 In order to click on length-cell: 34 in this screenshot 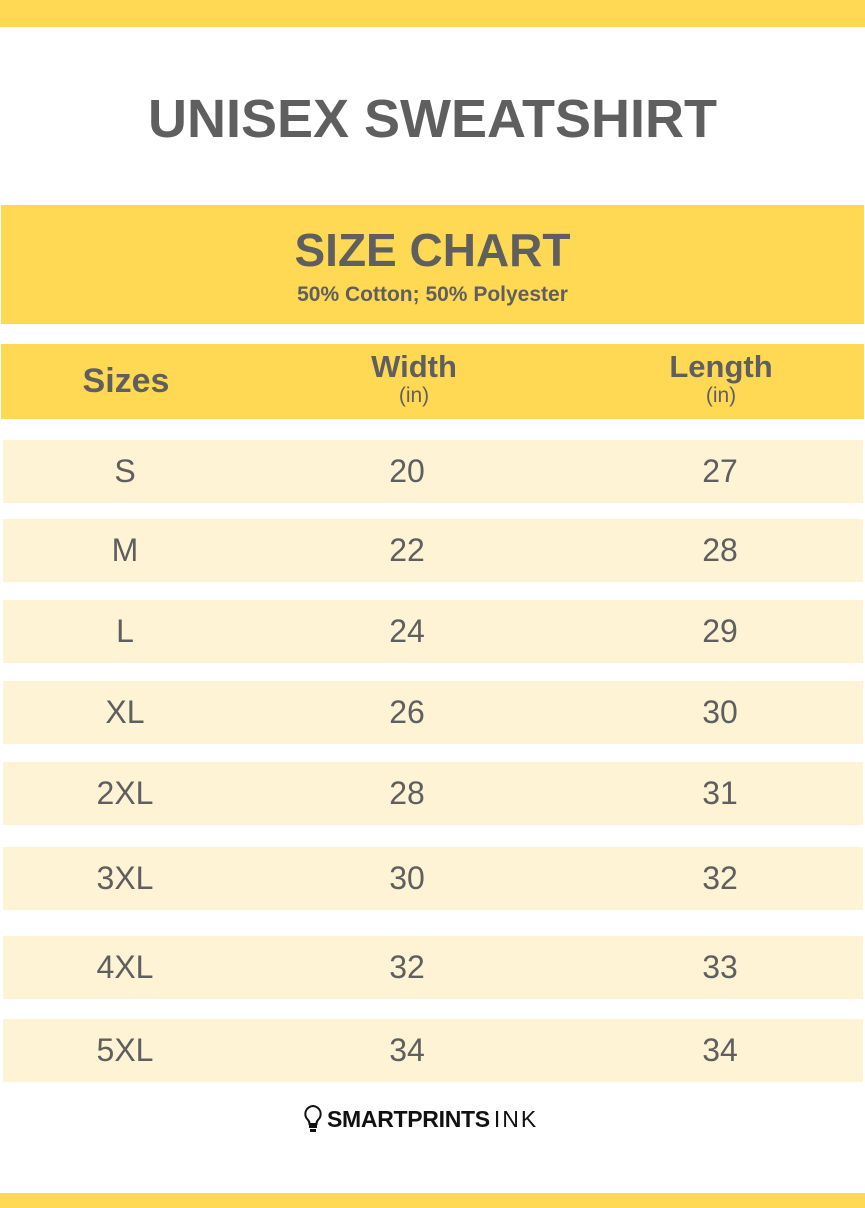, I will do `click(720, 1050)`.